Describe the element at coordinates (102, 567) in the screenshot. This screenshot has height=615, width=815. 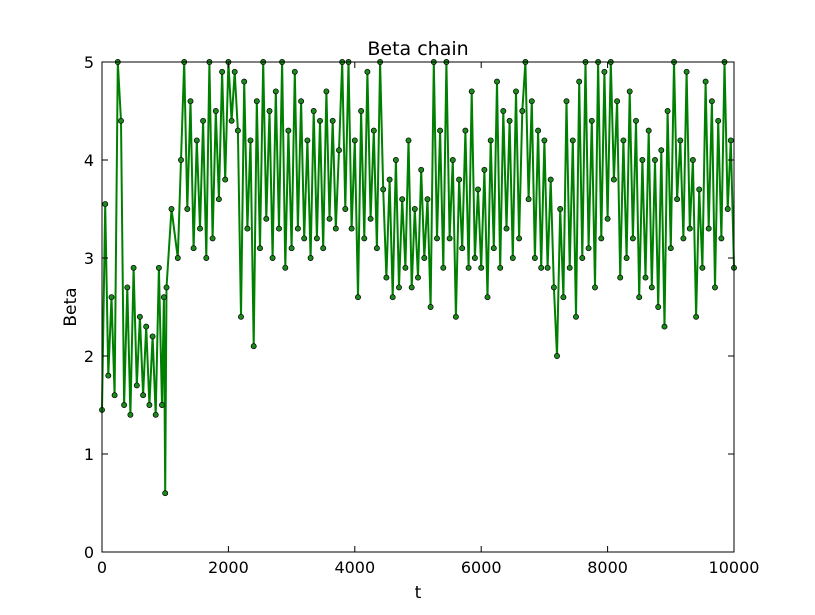
I see `x-tick-label: 0` at that location.